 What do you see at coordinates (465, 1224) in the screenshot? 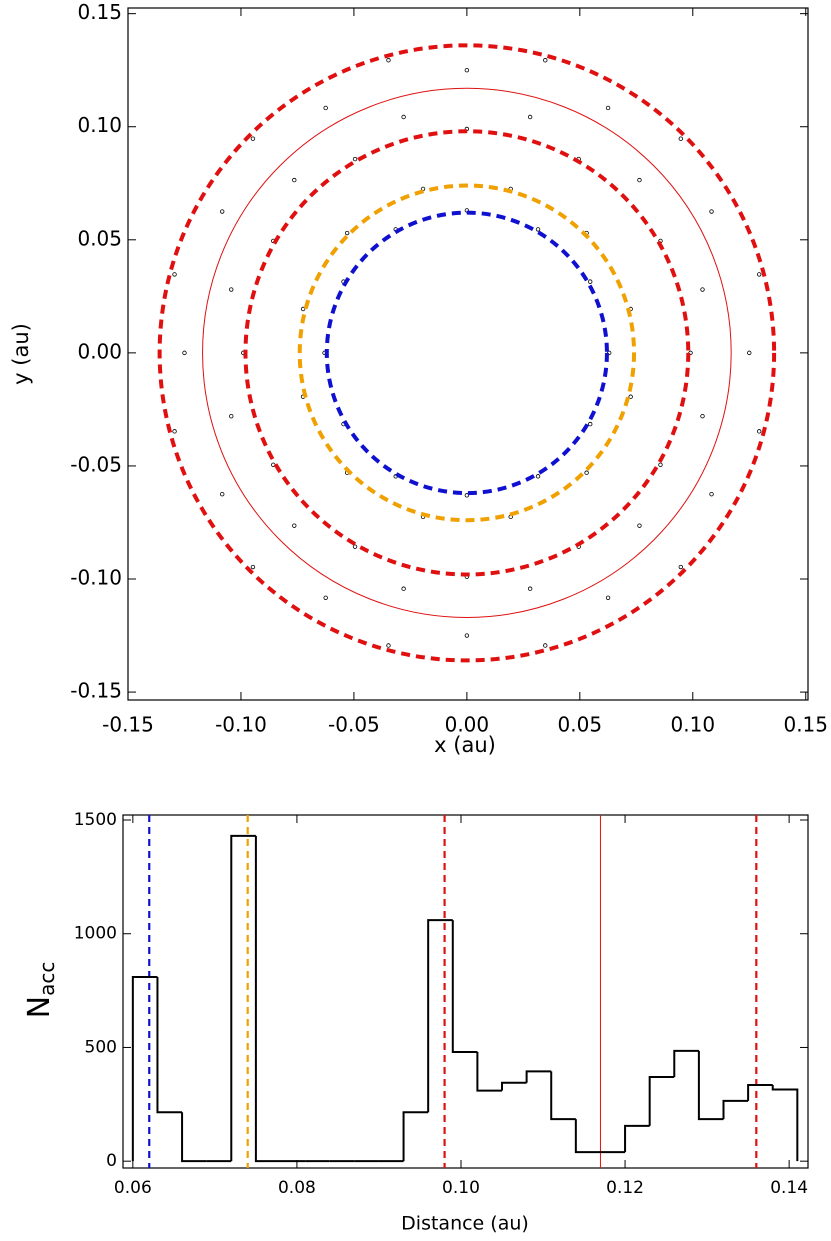
I see `x-axis-label: Distance (au)` at bounding box center [465, 1224].